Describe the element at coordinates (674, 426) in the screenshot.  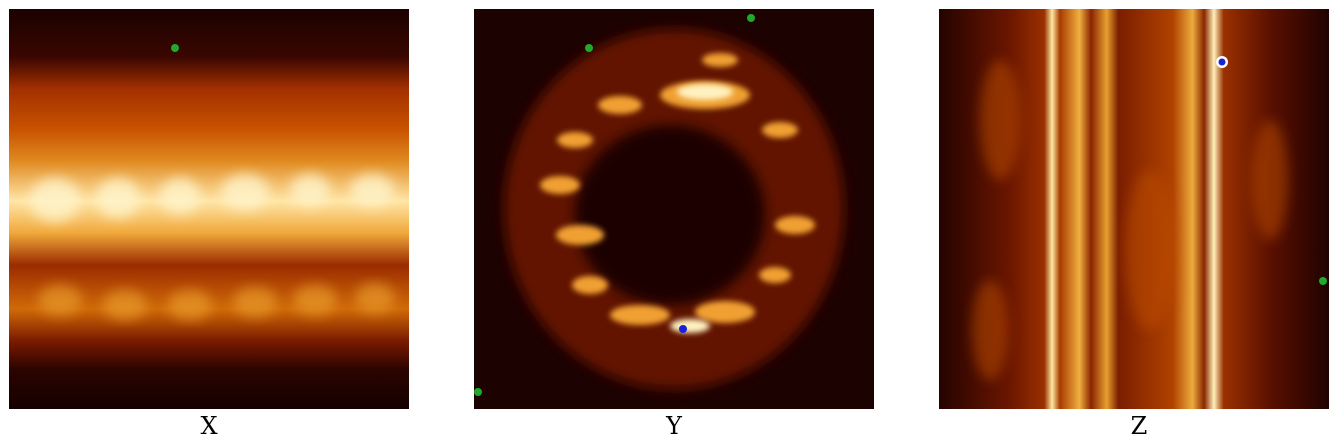
I see `panel-label: Y` at that location.